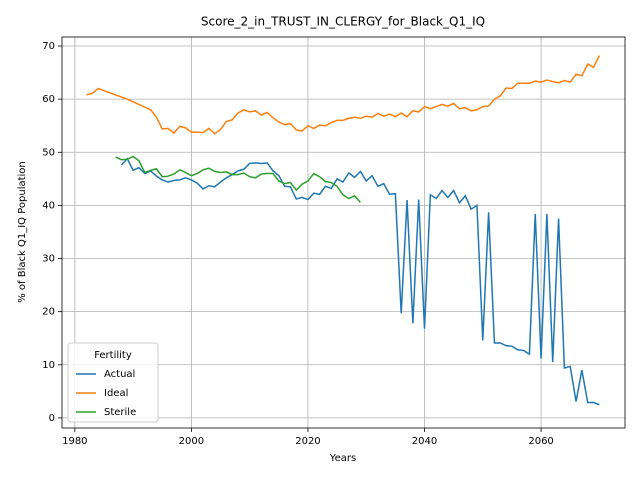 The height and width of the screenshot is (480, 640). Describe the element at coordinates (48, 205) in the screenshot. I see `y-tick-label: 40` at that location.